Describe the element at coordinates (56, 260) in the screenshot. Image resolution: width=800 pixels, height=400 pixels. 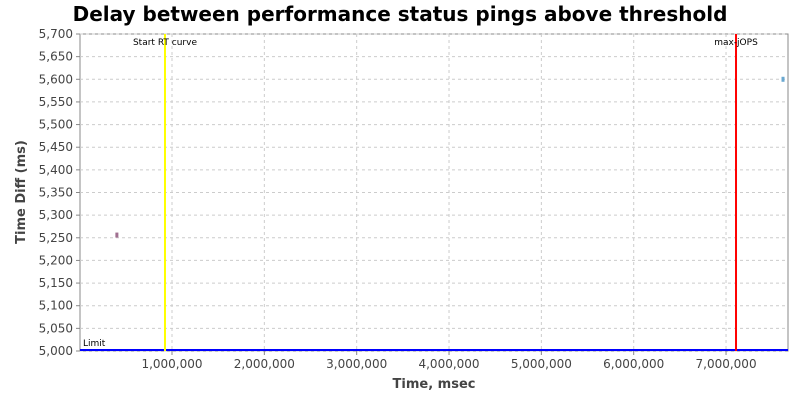
I see `y-tick-label: 5,200` at that location.